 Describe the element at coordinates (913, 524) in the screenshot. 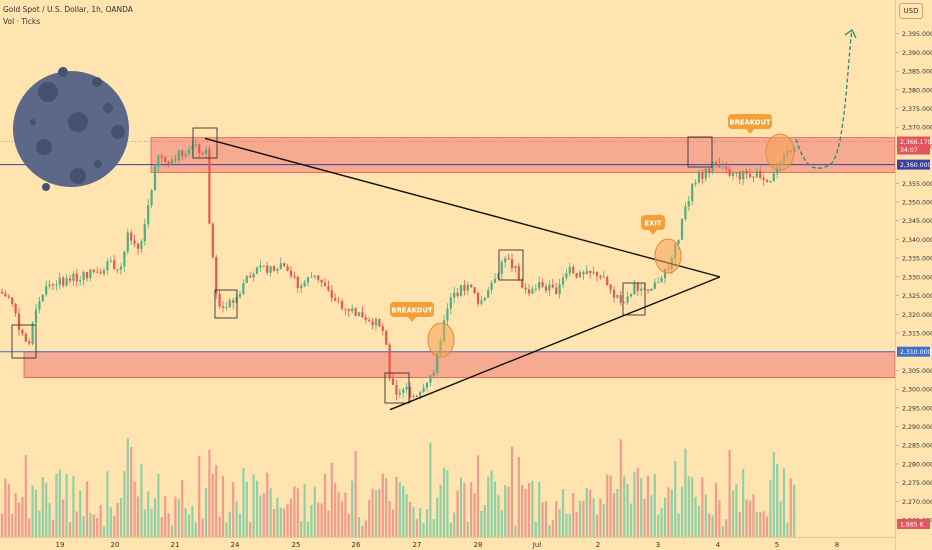

I see `volume-label-box` at that location.